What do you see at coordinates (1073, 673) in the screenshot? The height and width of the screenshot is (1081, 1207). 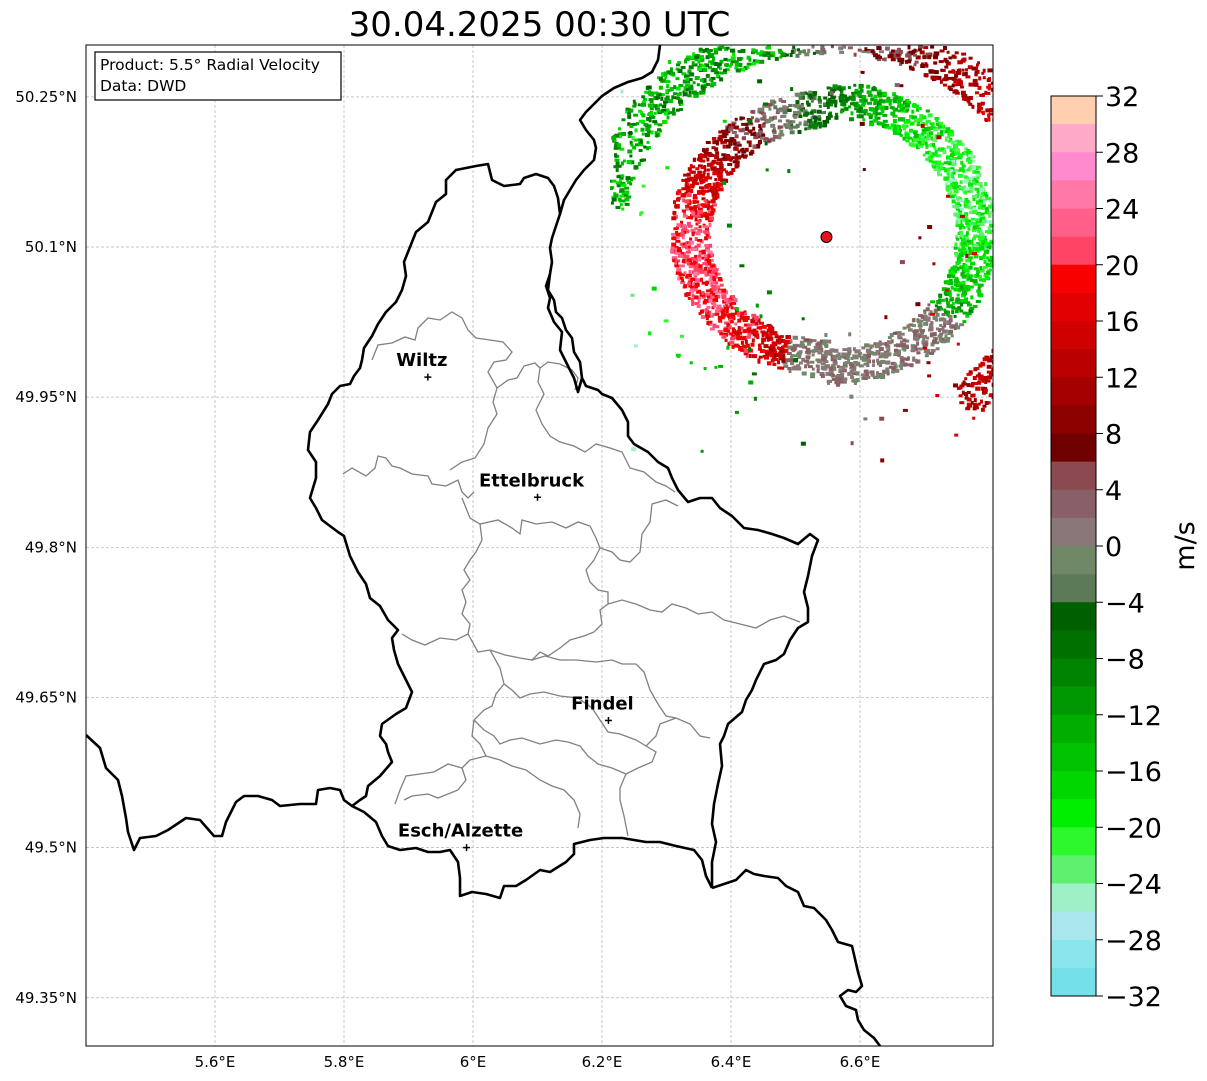 I see `colorbar-segment` at bounding box center [1073, 673].